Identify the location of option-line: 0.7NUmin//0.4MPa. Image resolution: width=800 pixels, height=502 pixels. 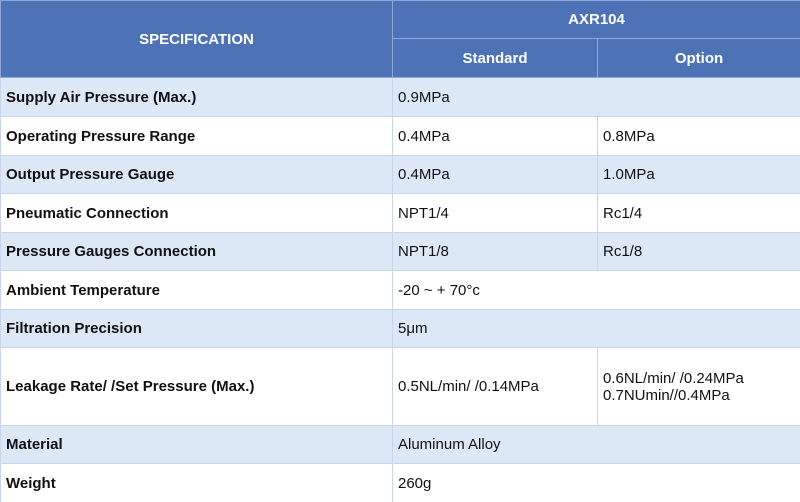
(666, 395).